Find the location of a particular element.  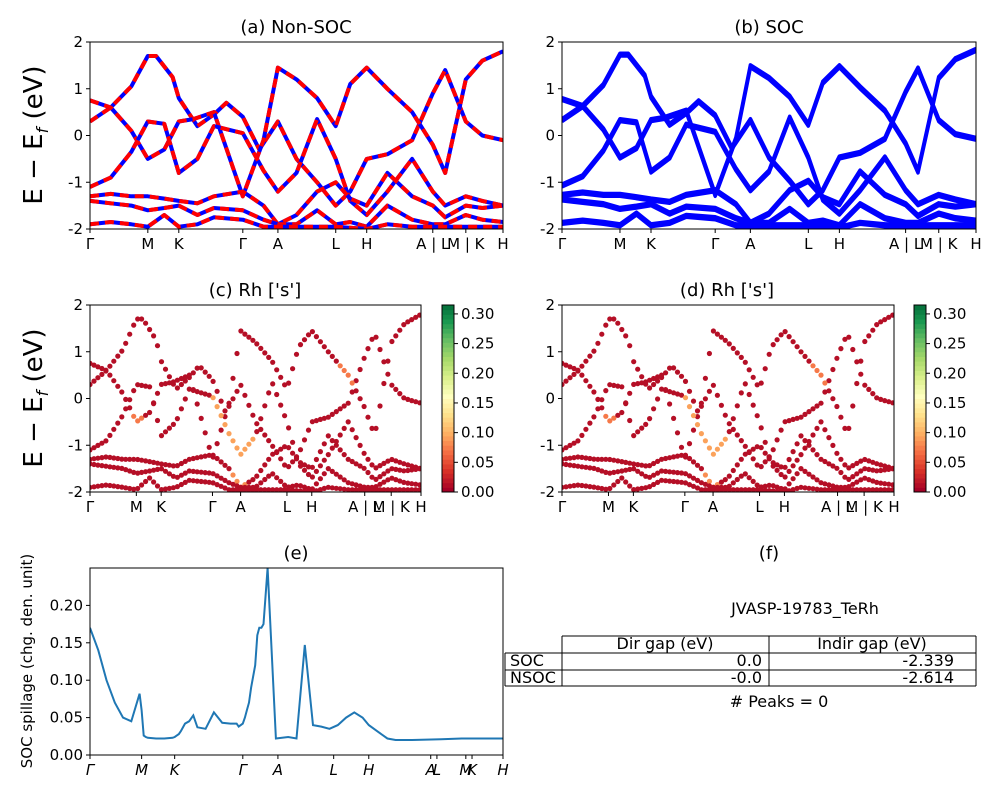

panel-b: (b) SOC -2 -1 0 1 2 Γ M K Γ A L H A | LM | K H is located at coordinates (761, 135).